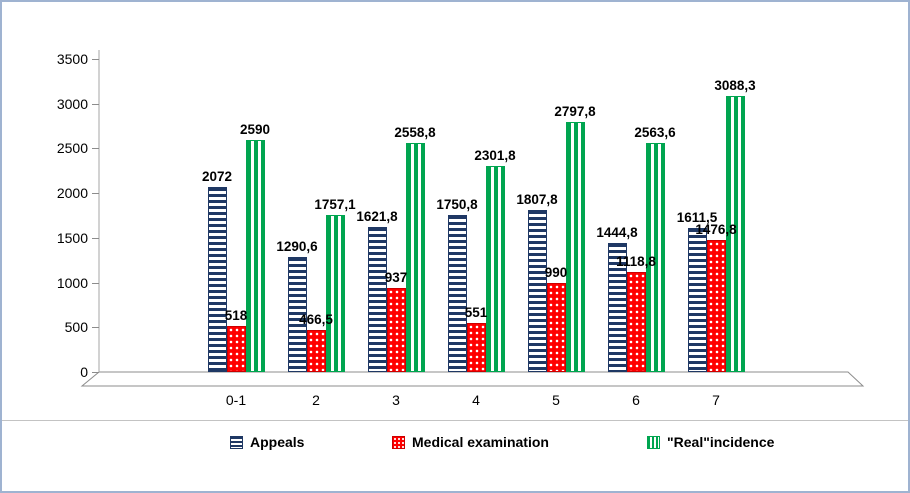  Describe the element at coordinates (476, 312) in the screenshot. I see `data-label-medicalexamination-4: 551` at that location.